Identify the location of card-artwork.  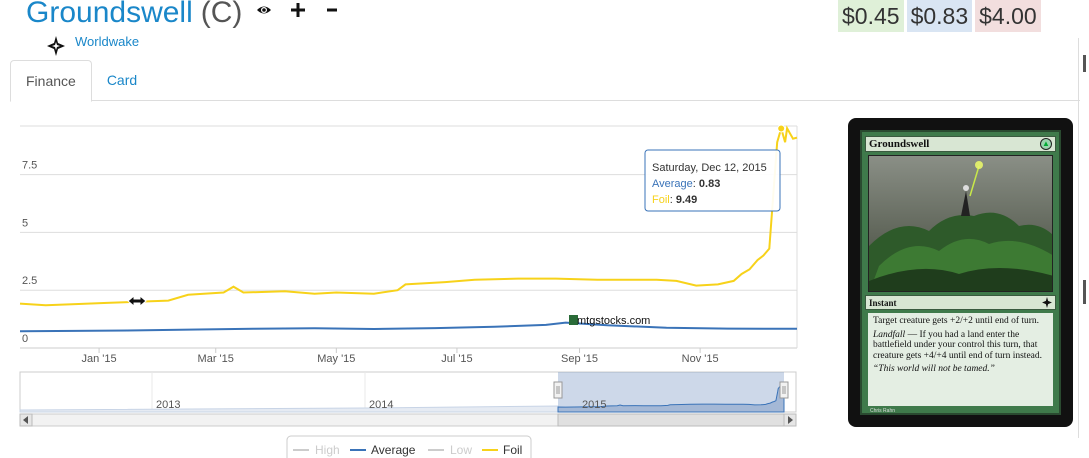
(960, 223).